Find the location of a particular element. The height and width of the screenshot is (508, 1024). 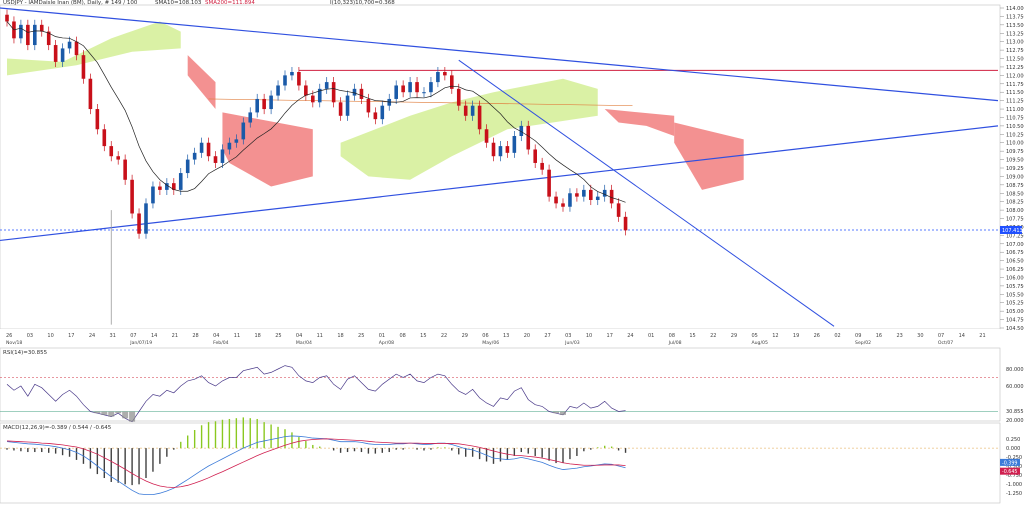

date-month-label: Jul/08 is located at coordinates (675, 343).